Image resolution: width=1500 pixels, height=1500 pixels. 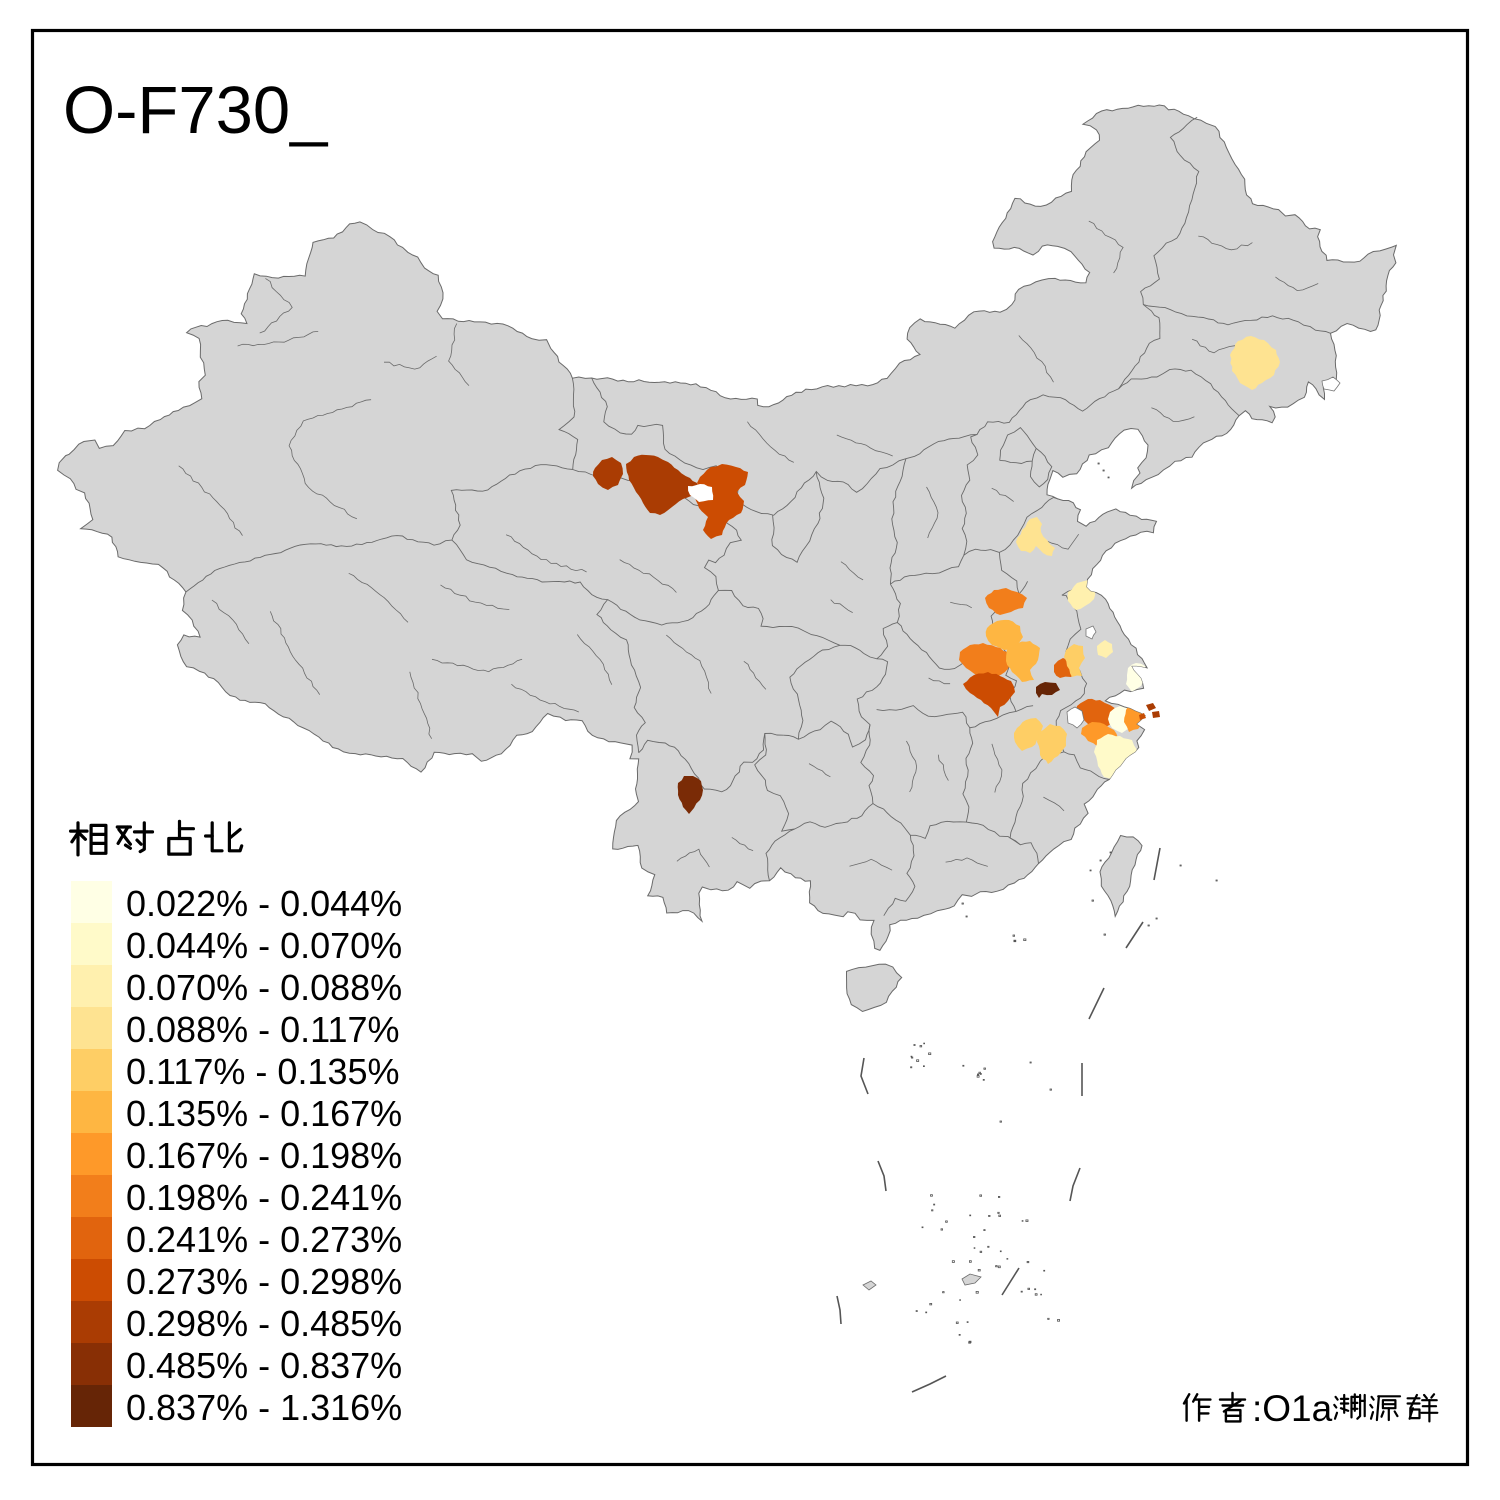 What do you see at coordinates (264, 1113) in the screenshot?
I see `svg-text: 0.135% - 0.167%` at bounding box center [264, 1113].